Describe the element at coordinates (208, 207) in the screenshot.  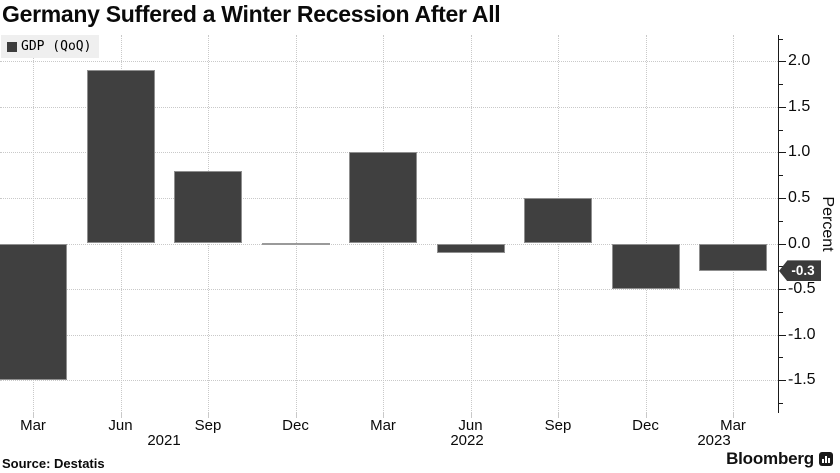
I see `bar-sep-2021` at that location.